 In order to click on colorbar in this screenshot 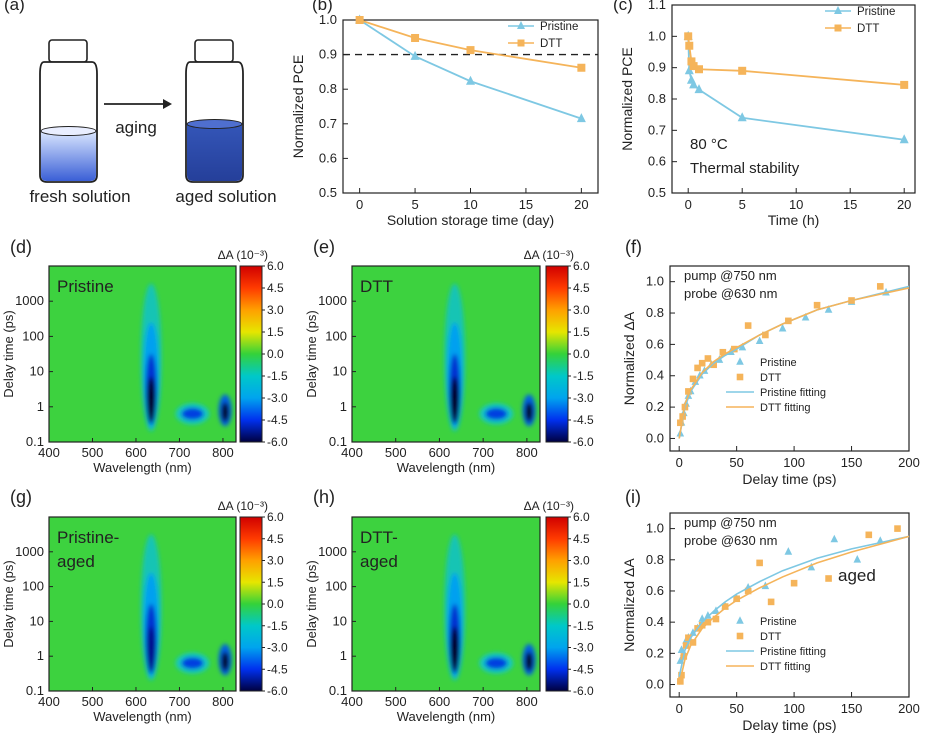, I will do `click(557, 604)`.